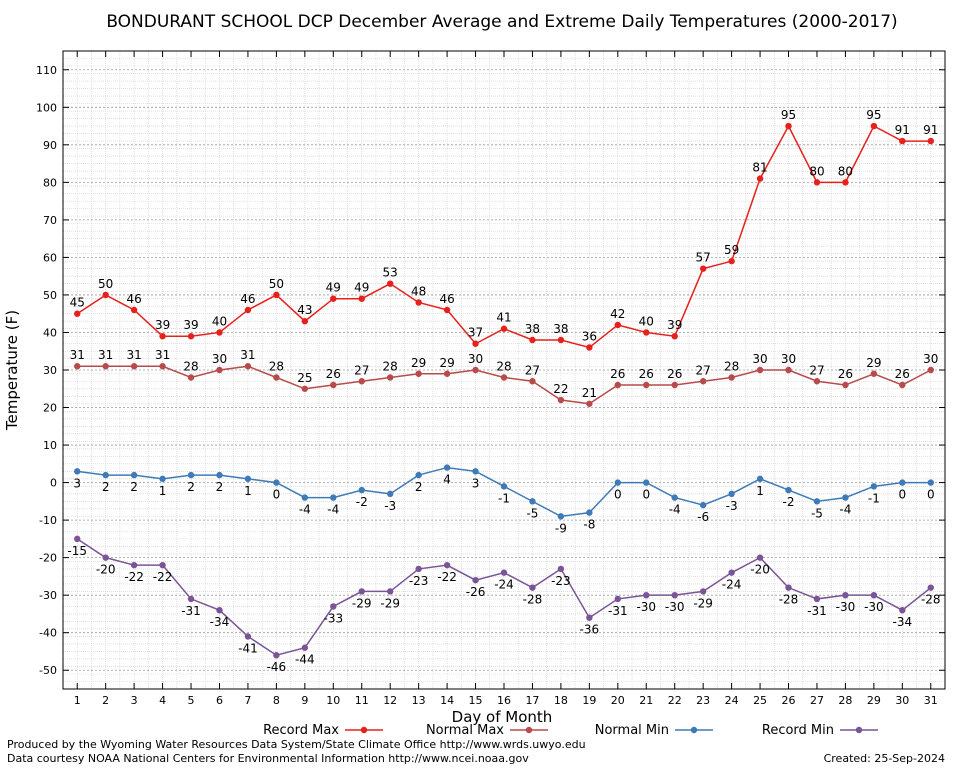  I want to click on normal-max-data-label: 22, so click(560, 389).